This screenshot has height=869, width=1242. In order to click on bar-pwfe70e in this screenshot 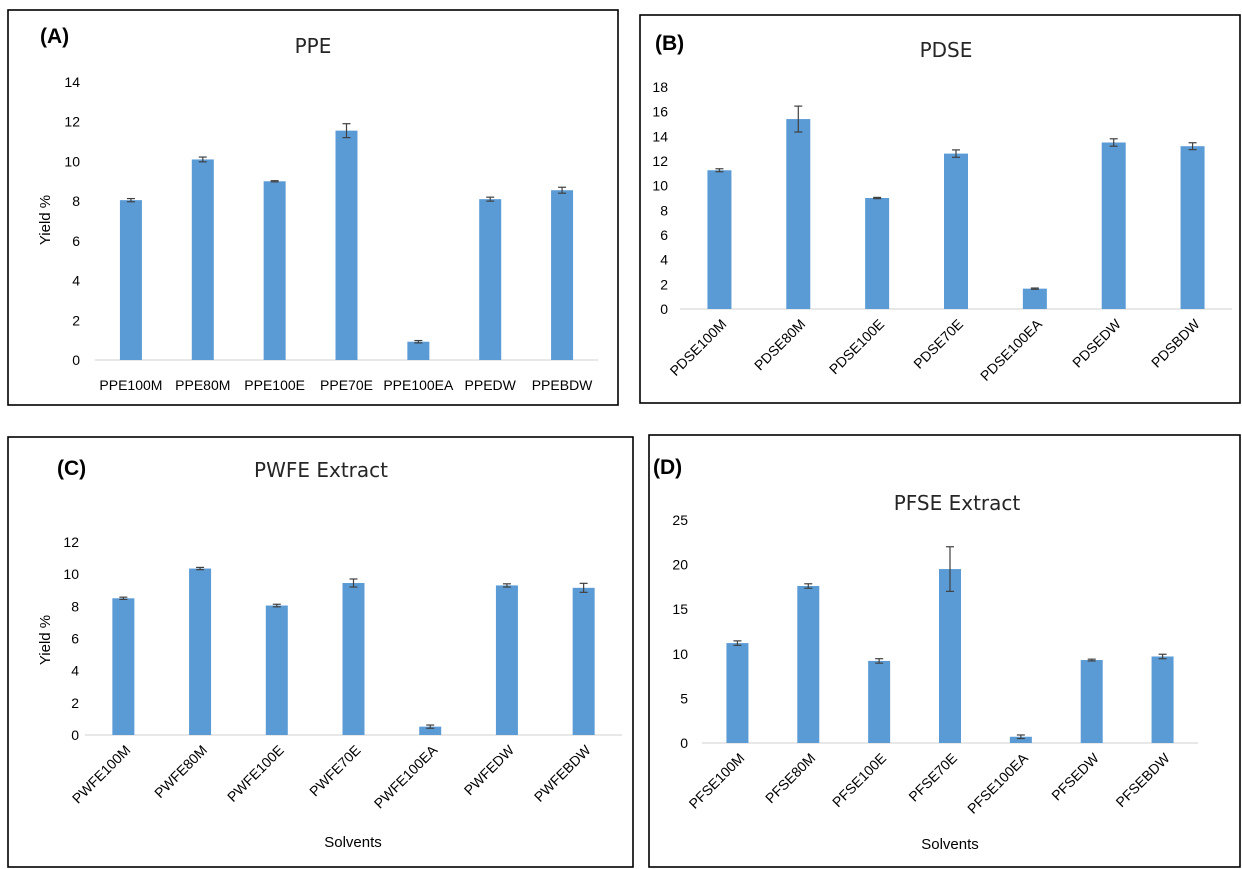, I will do `click(353, 659)`.